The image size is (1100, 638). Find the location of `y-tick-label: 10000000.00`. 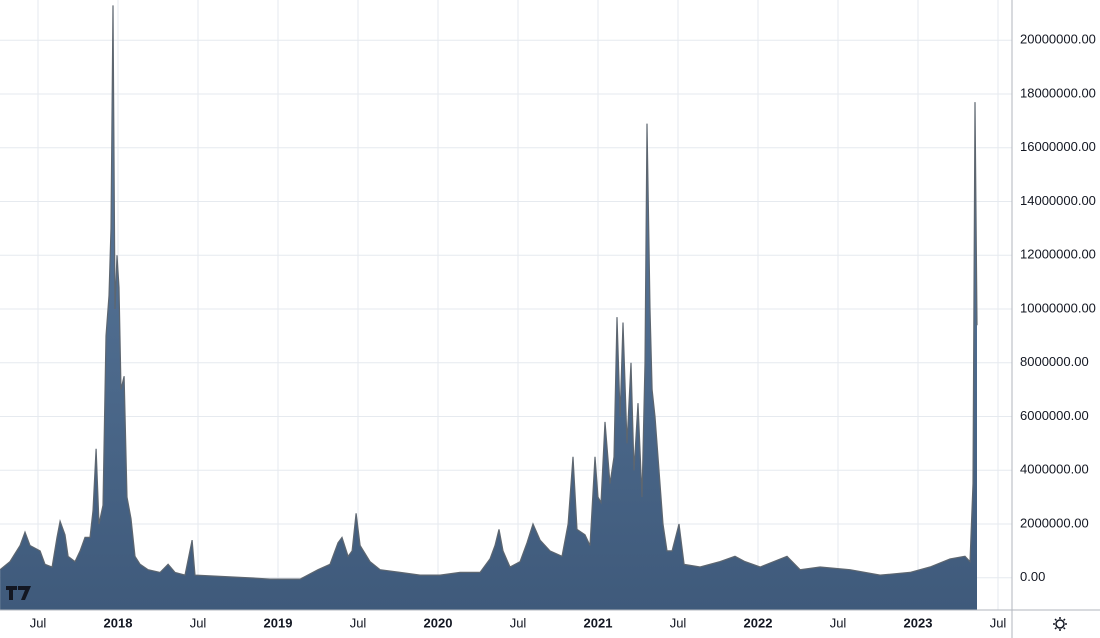

y-tick-label: 10000000.00 is located at coordinates (1058, 307).